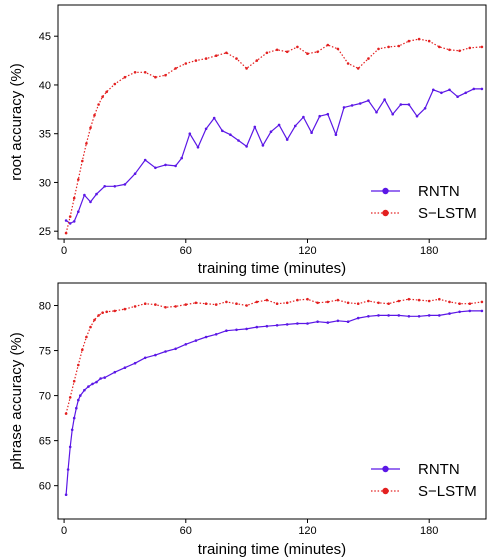  What do you see at coordinates (45, 442) in the screenshot?
I see `y-tick-label: 65` at bounding box center [45, 442].